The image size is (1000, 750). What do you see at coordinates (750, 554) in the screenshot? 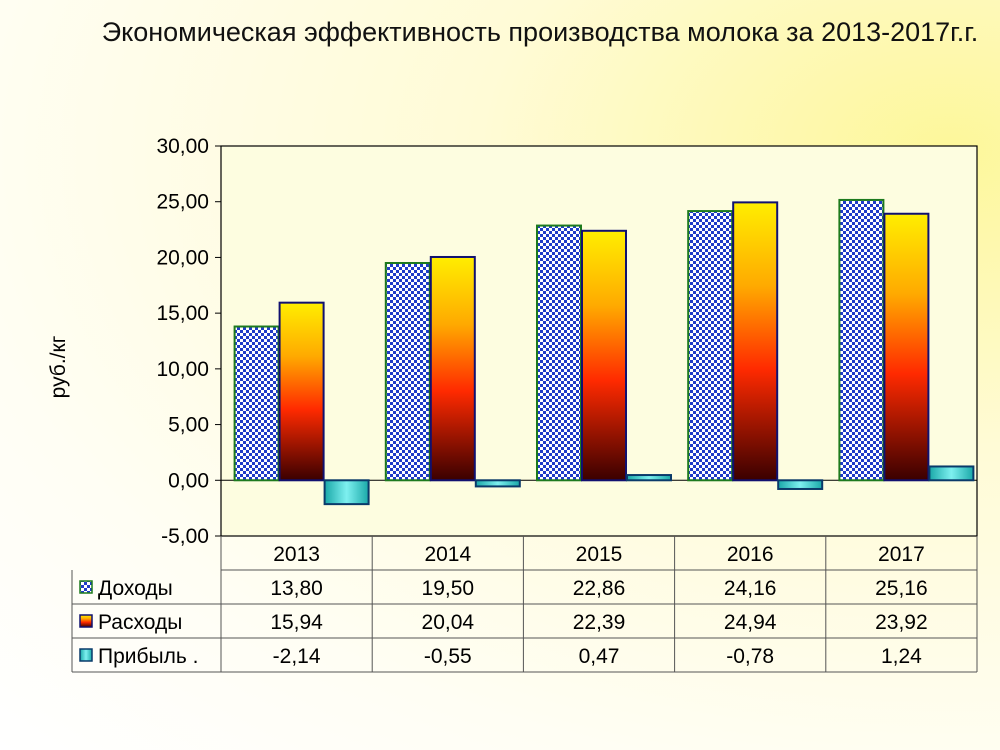
I see `x-category-label: 2016` at bounding box center [750, 554].